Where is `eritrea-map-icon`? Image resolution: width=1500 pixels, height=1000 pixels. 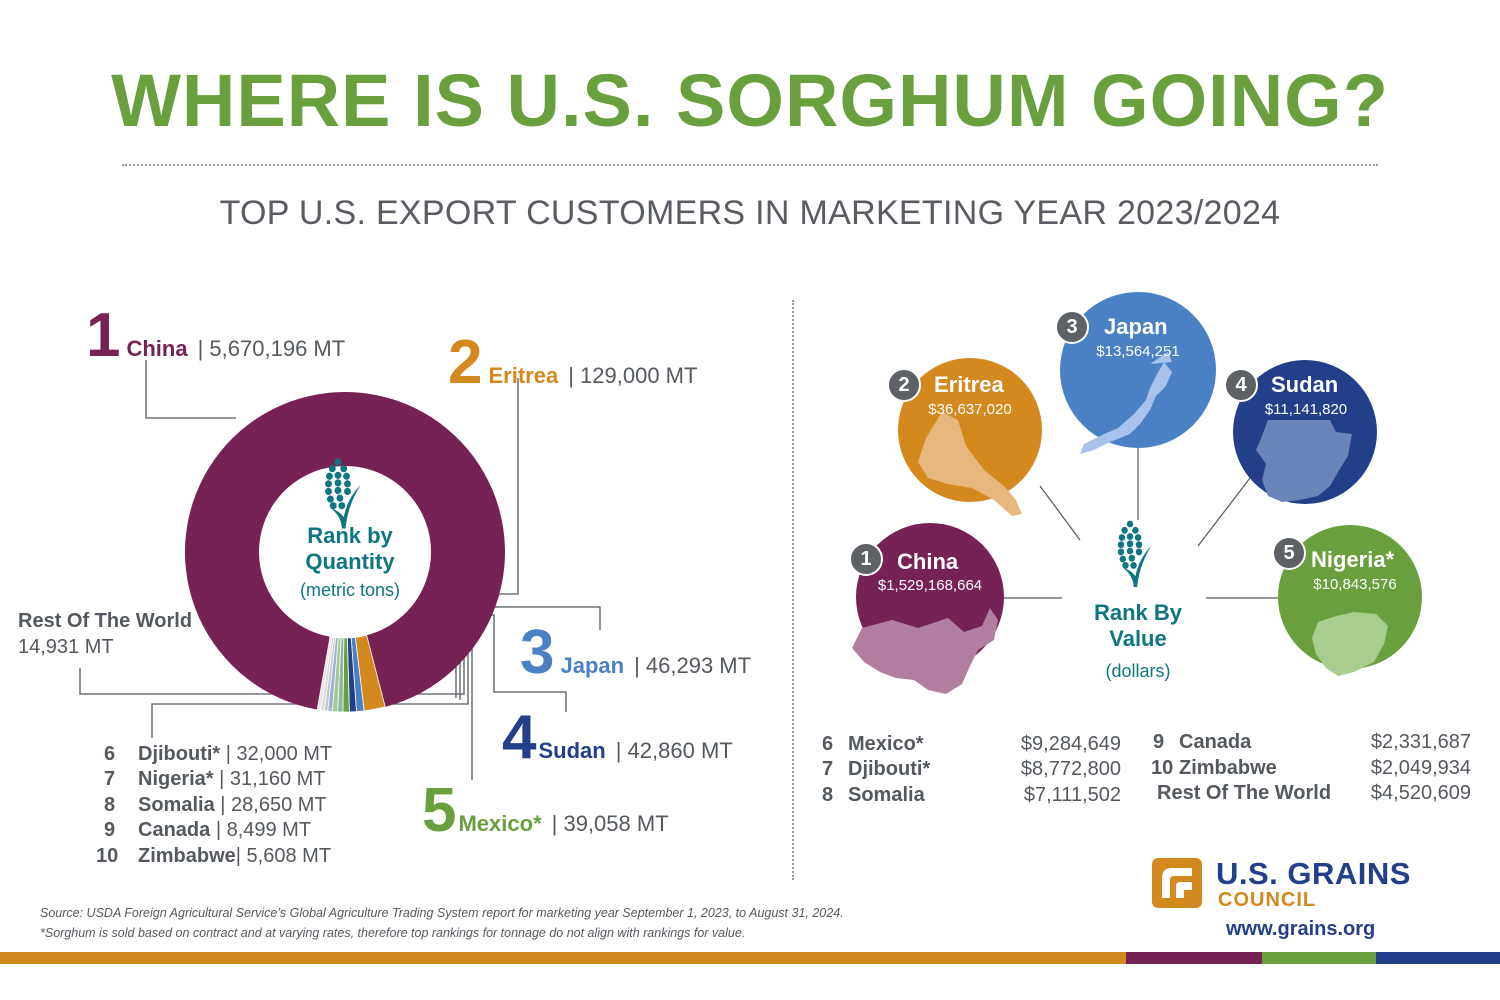 eritrea-map-icon is located at coordinates (970, 464).